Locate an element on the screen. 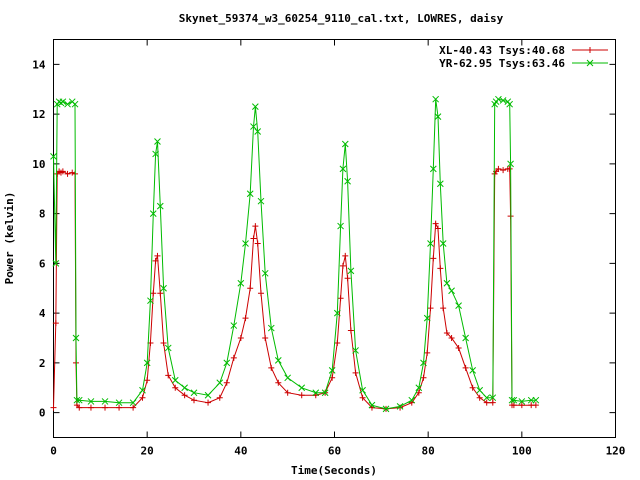 The image size is (640, 480). y-tick-label: 6 is located at coordinates (42, 263).